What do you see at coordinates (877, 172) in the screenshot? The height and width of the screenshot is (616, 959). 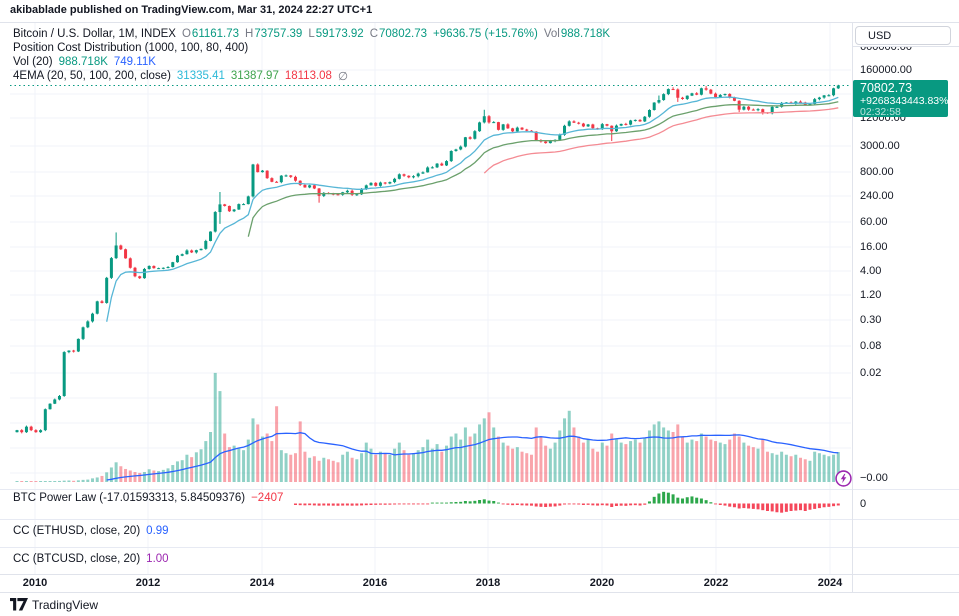 I see `price-scale-label: 800.00` at bounding box center [877, 172].